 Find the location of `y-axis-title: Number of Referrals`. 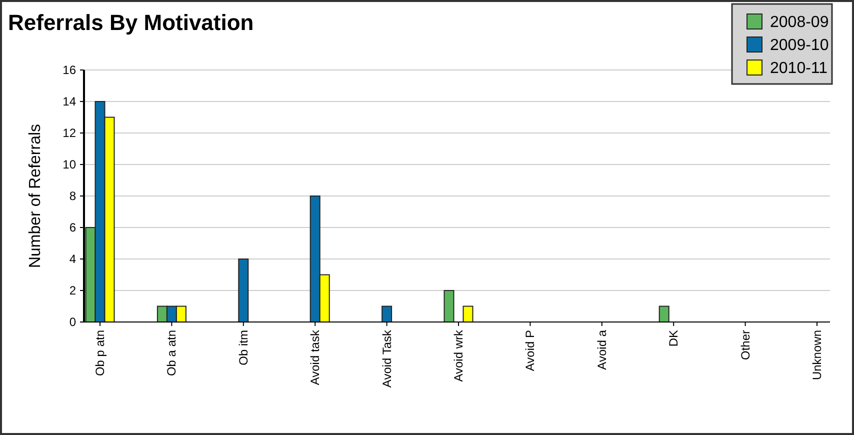

y-axis-title: Number of Referrals is located at coordinates (35, 196).